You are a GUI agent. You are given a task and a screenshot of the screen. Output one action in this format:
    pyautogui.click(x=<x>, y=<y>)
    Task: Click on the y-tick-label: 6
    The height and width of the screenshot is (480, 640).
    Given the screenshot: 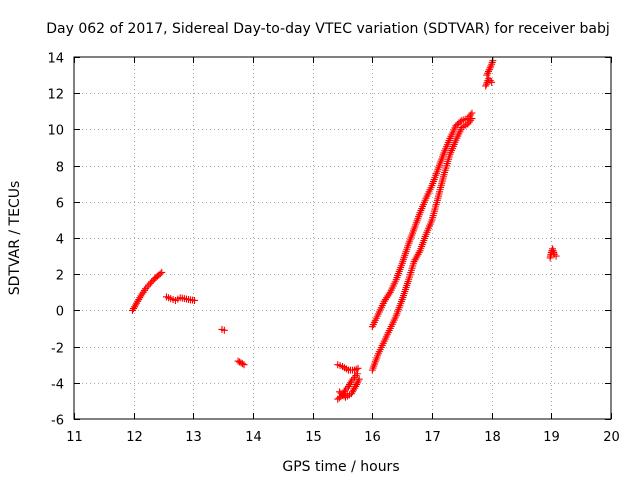 What is the action you would take?
    pyautogui.click(x=60, y=204)
    